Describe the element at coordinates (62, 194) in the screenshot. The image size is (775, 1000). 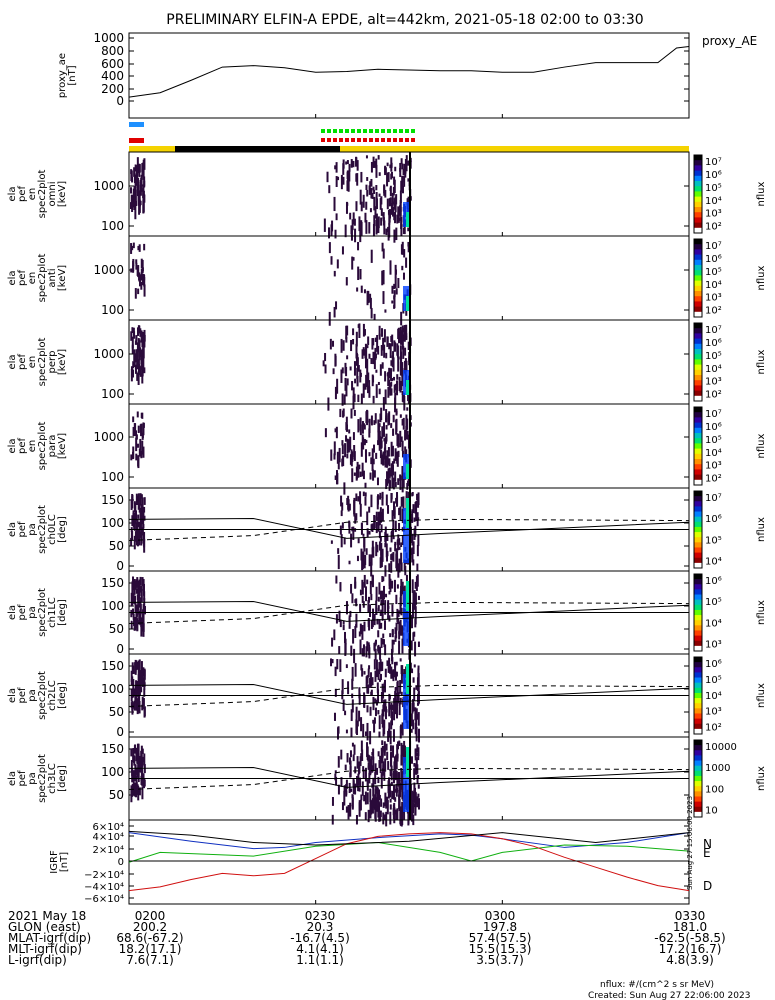
I see `y-axis-label: [keV]` at that location.